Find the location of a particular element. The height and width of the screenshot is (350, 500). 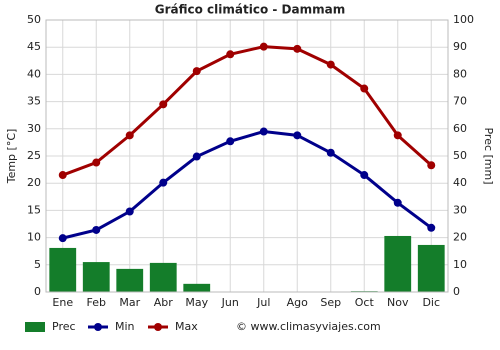

y-tick-label: 40 is located at coordinates (34, 73).